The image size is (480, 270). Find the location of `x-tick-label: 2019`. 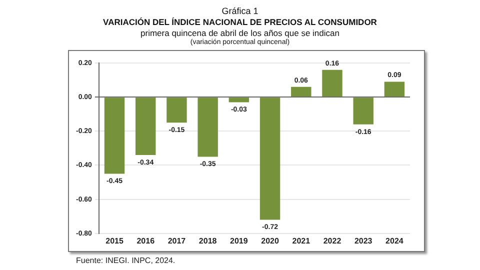

x-tick-label: 2019 is located at coordinates (239, 241).